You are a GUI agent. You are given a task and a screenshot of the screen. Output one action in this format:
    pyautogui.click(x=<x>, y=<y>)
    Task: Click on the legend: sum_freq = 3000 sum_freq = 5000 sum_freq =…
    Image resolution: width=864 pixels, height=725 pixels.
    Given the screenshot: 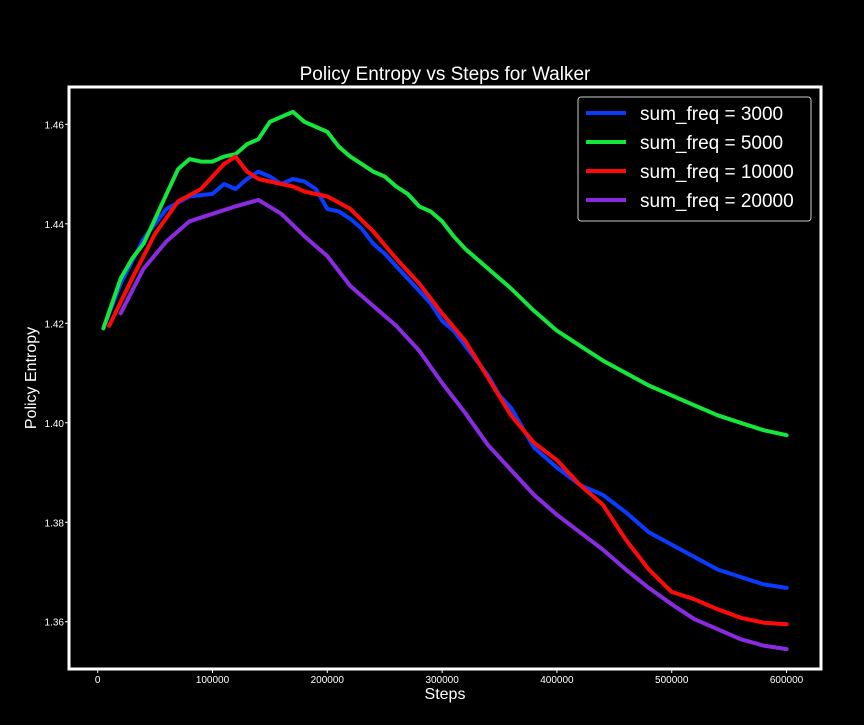 What is the action you would take?
    pyautogui.click(x=694, y=159)
    